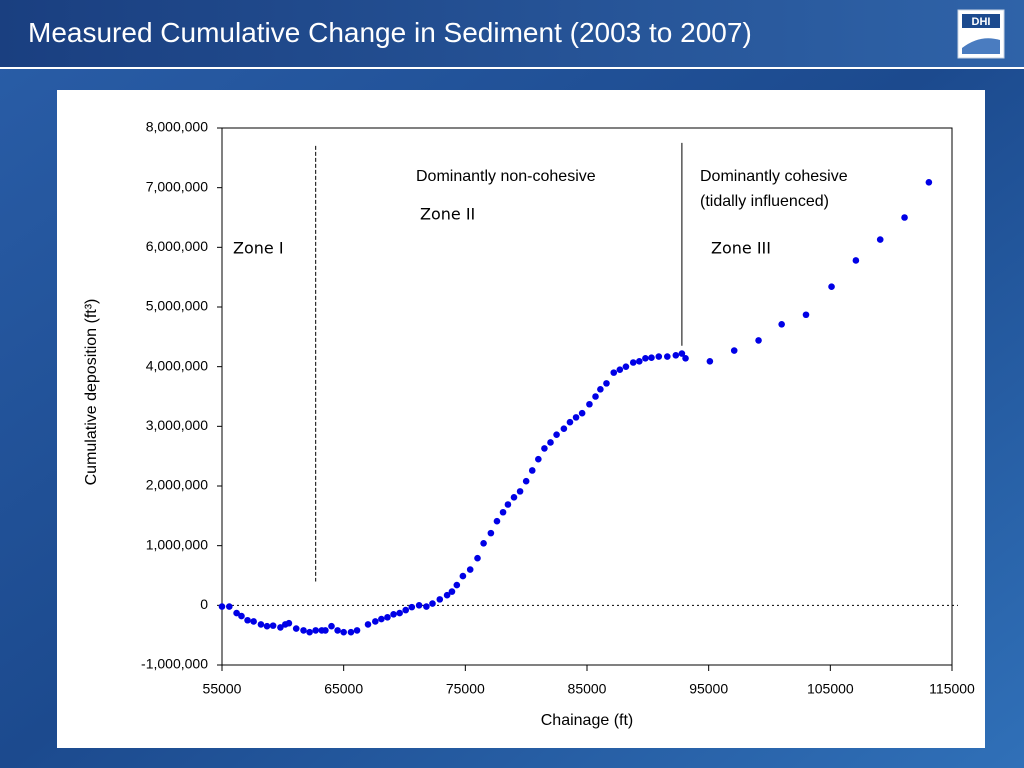 This screenshot has width=1024, height=768. What do you see at coordinates (177, 186) in the screenshot?
I see `y-tick-label: 7,000,000` at bounding box center [177, 186].